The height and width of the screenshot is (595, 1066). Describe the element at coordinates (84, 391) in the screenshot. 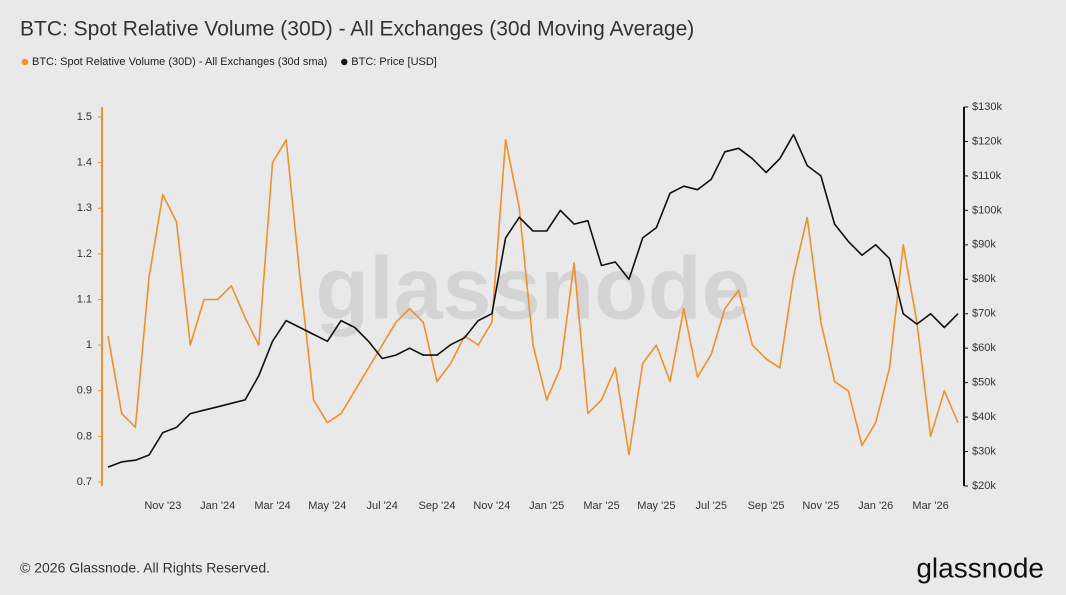

I see `y-tick-label: 0.9` at that location.